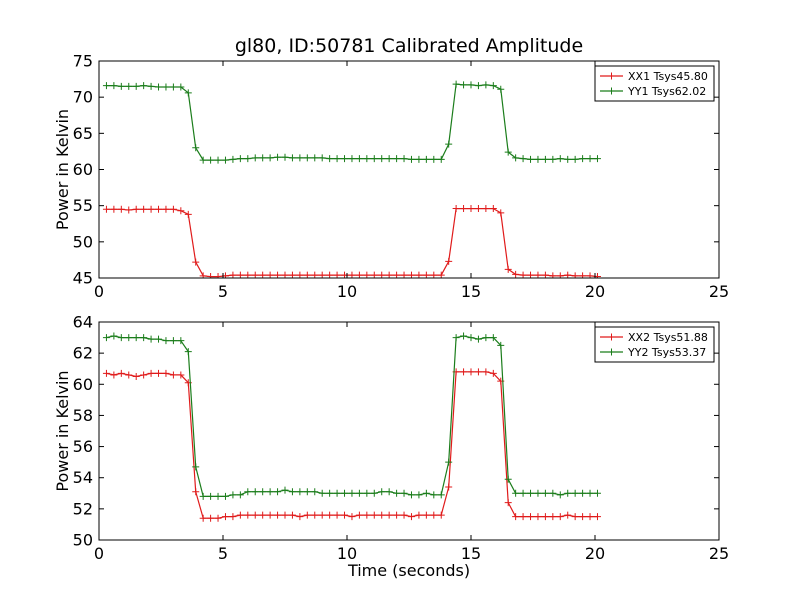  I want to click on x-tick-label: 5, so click(223, 553).